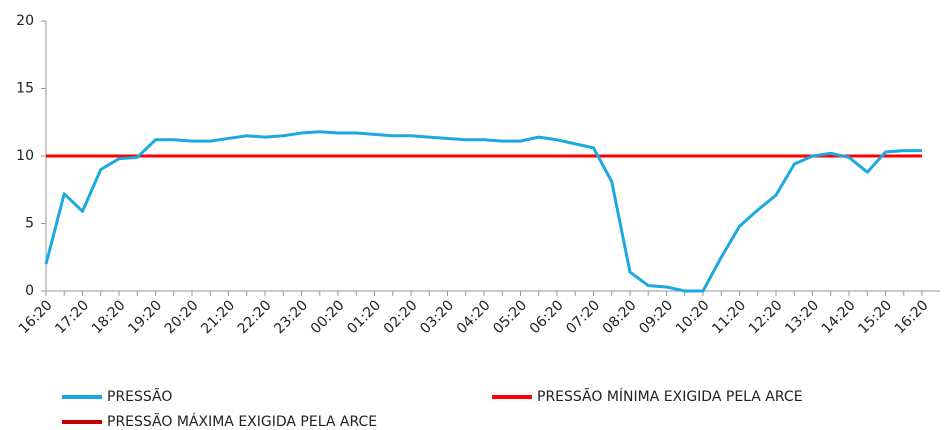 The image size is (952, 430). Describe the element at coordinates (547, 317) in the screenshot. I see `x-tick-label: 06:20` at that location.